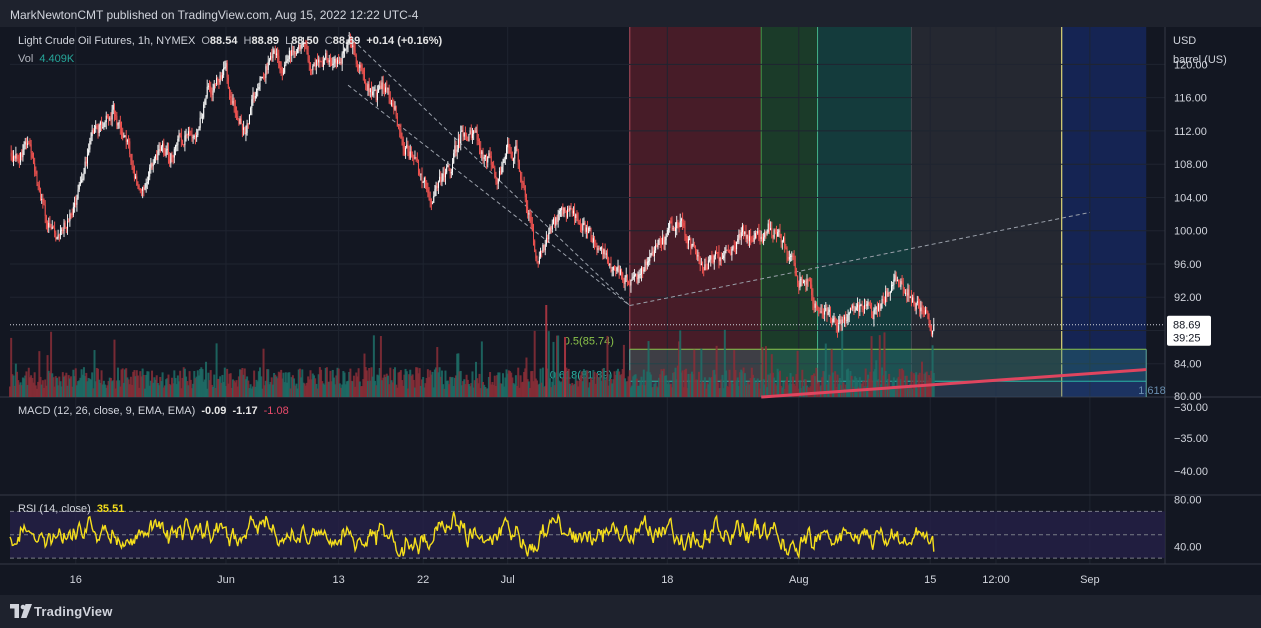 Image resolution: width=1261 pixels, height=628 pixels. What do you see at coordinates (589, 341) in the screenshot?
I see `fib-label-0.5: 0.5(85.74)` at bounding box center [589, 341].